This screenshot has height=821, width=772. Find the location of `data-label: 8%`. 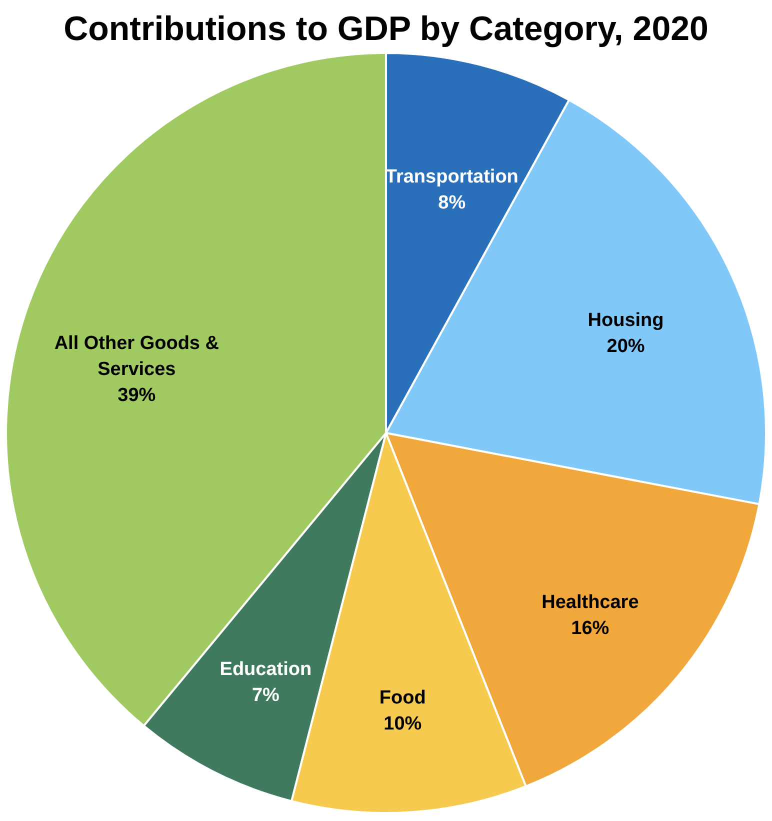

data-label: 8% is located at coordinates (452, 203).